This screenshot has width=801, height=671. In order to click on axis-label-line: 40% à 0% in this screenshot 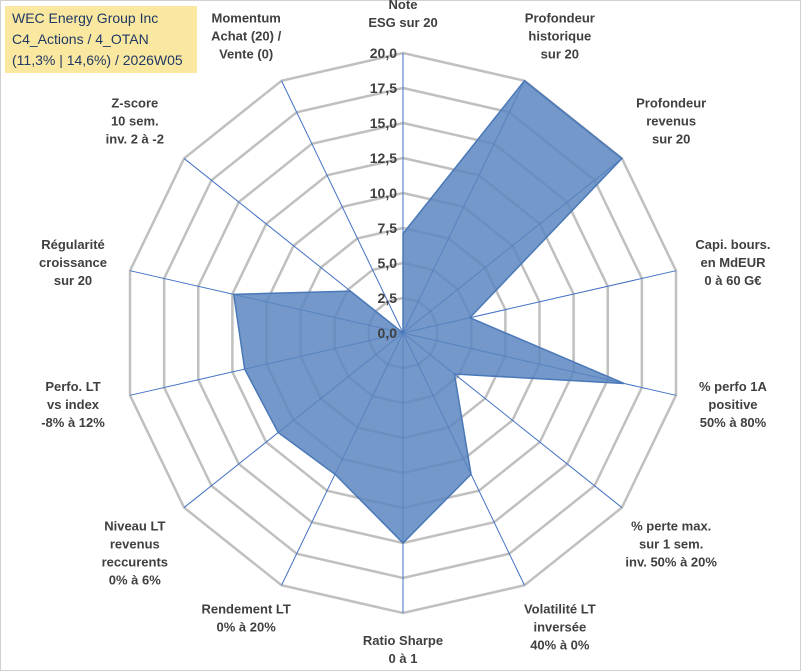, I will do `click(560, 644)`.